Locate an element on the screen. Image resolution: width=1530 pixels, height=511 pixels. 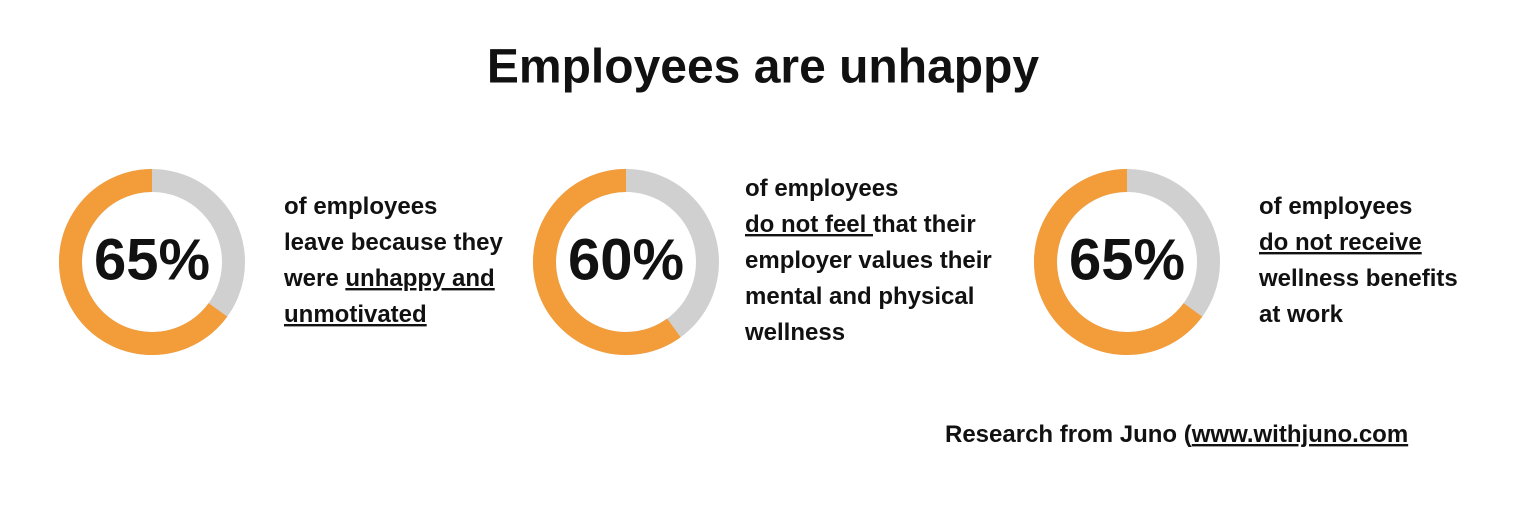
text-line: do not receive is located at coordinates (1340, 242).